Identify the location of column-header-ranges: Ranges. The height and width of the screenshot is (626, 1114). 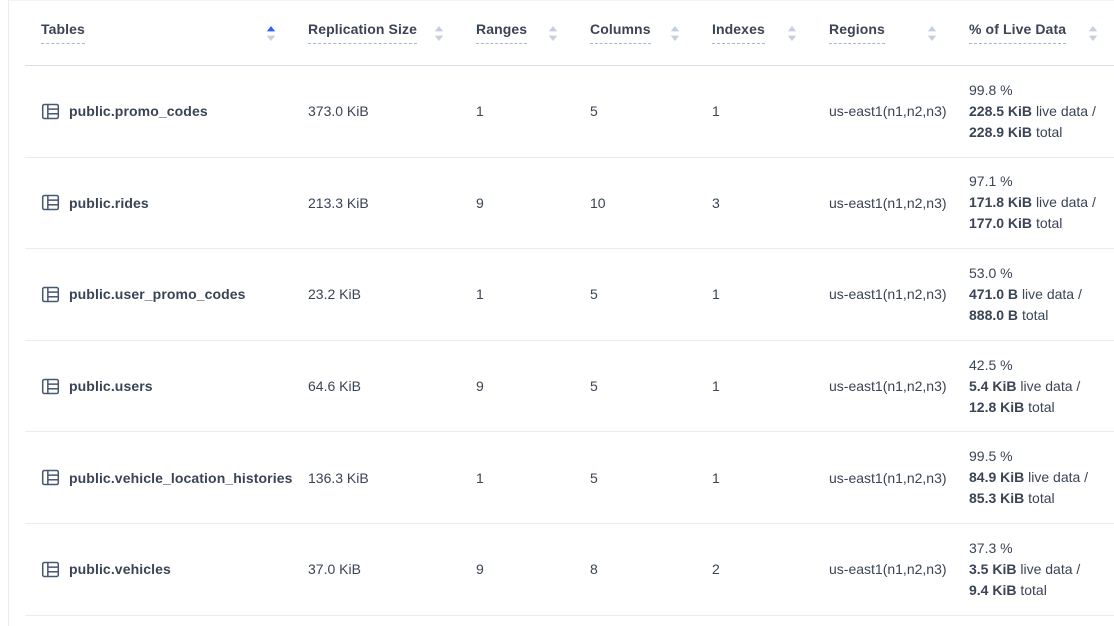
(517, 33).